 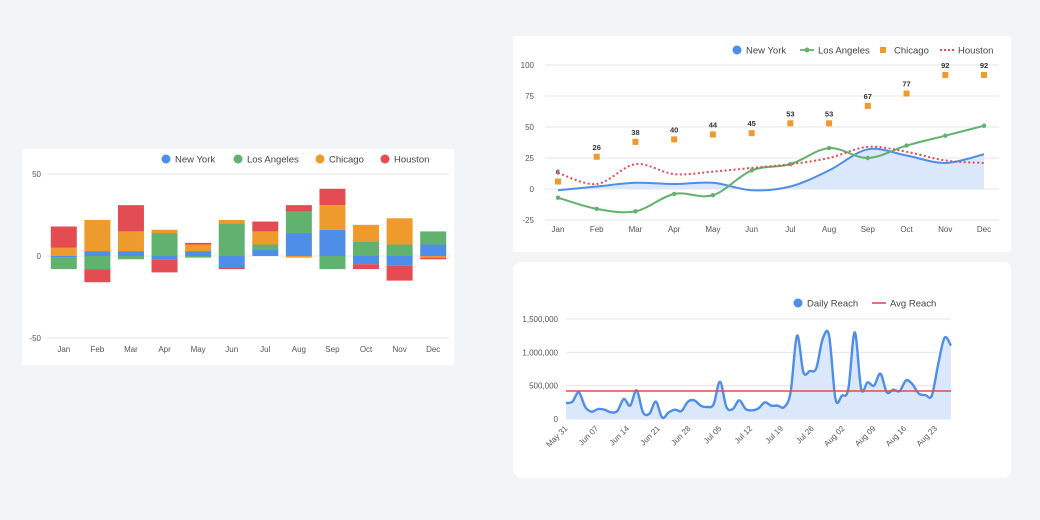 What do you see at coordinates (433, 250) in the screenshot?
I see `bar-new-york-dec` at bounding box center [433, 250].